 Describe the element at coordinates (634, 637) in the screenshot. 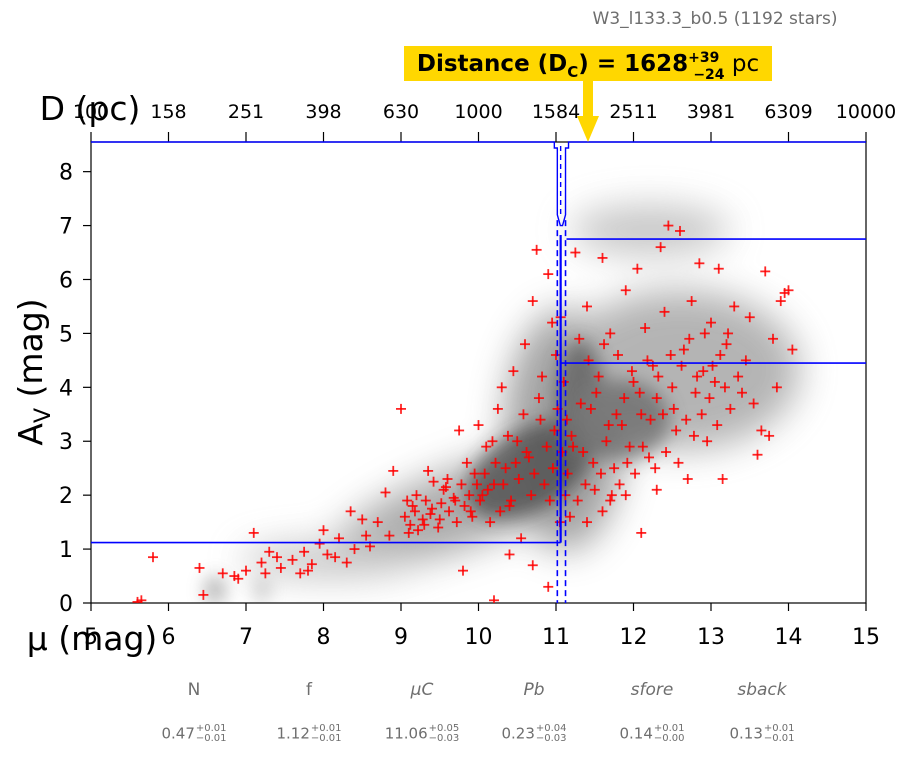

I see `x-tick-label: 12` at that location.